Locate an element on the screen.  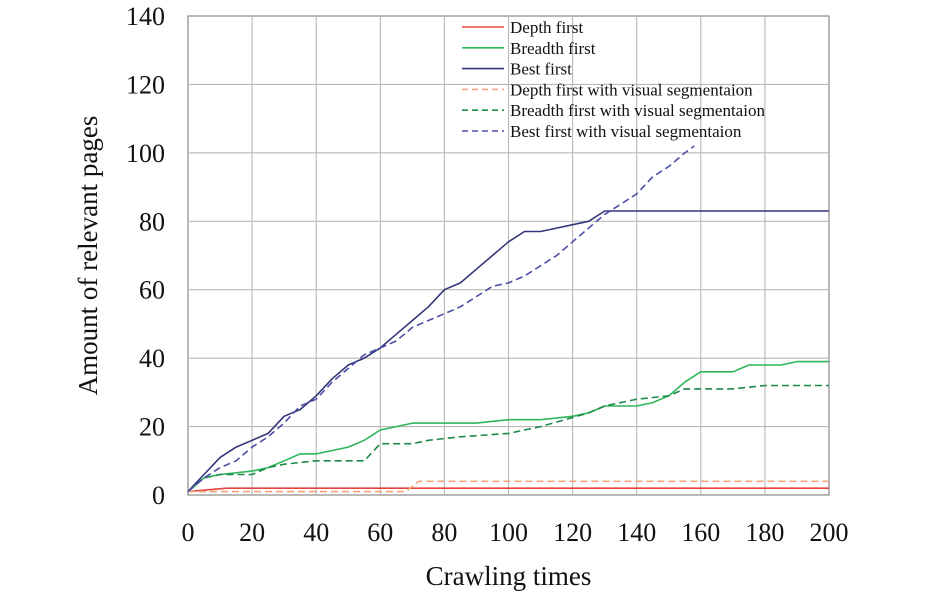
x-tick-label: 0 is located at coordinates (188, 532).